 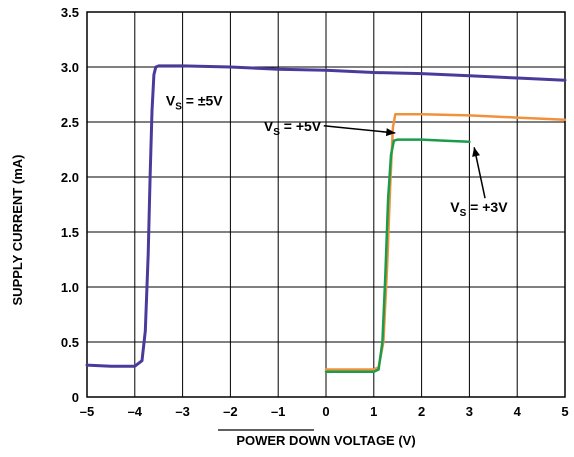 I want to click on y-tick-label: 0.5, so click(x=70, y=342).